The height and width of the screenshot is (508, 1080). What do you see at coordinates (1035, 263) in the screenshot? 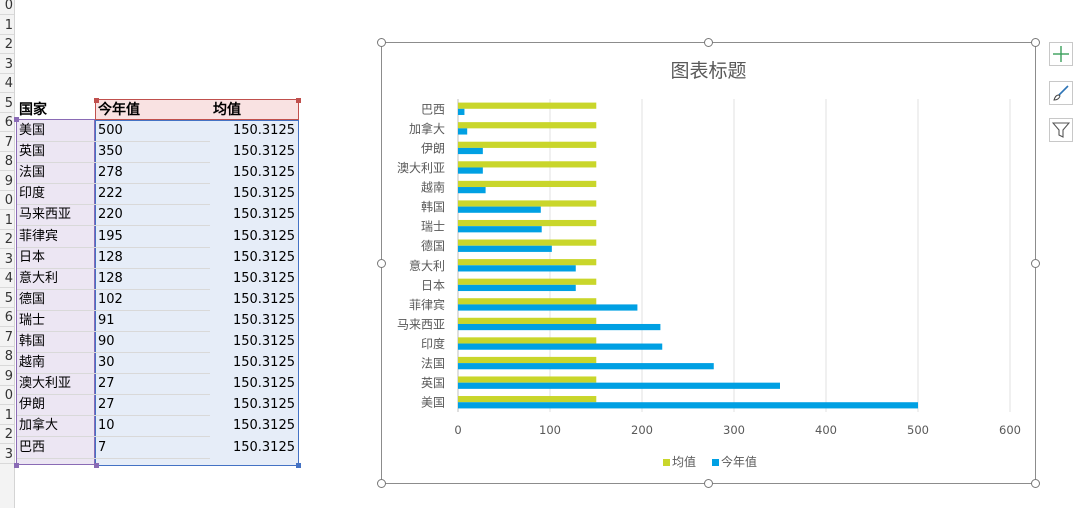
I see `resize-handle-right` at bounding box center [1035, 263].